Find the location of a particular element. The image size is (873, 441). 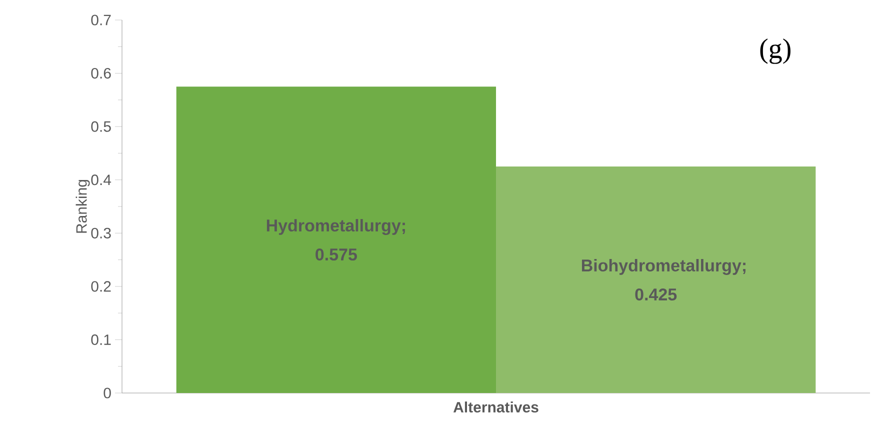

data-label: Biohydrometallurgy; 0.425 is located at coordinates (664, 280).